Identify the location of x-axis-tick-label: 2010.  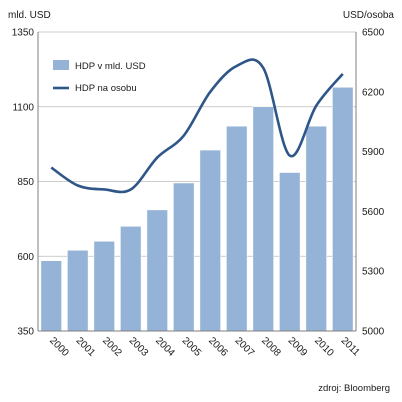
(324, 347).